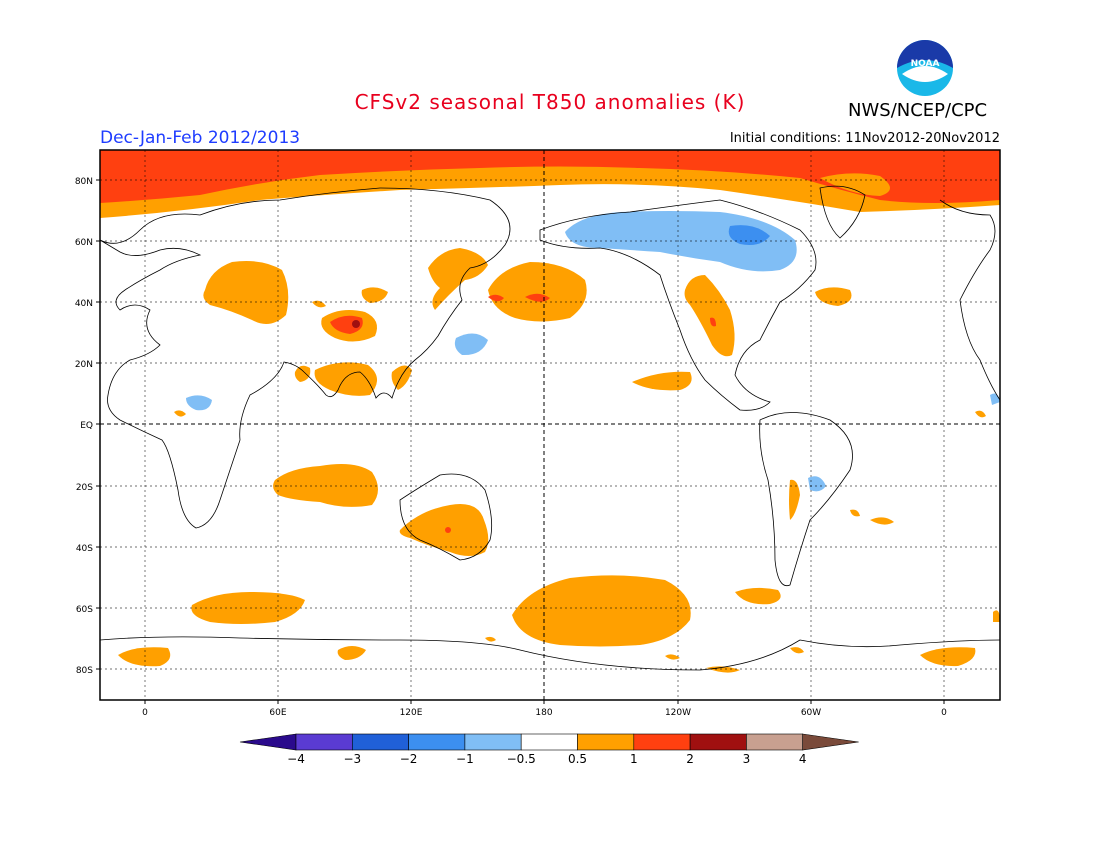  What do you see at coordinates (84, 182) in the screenshot?
I see `lat-label: 80N` at bounding box center [84, 182].